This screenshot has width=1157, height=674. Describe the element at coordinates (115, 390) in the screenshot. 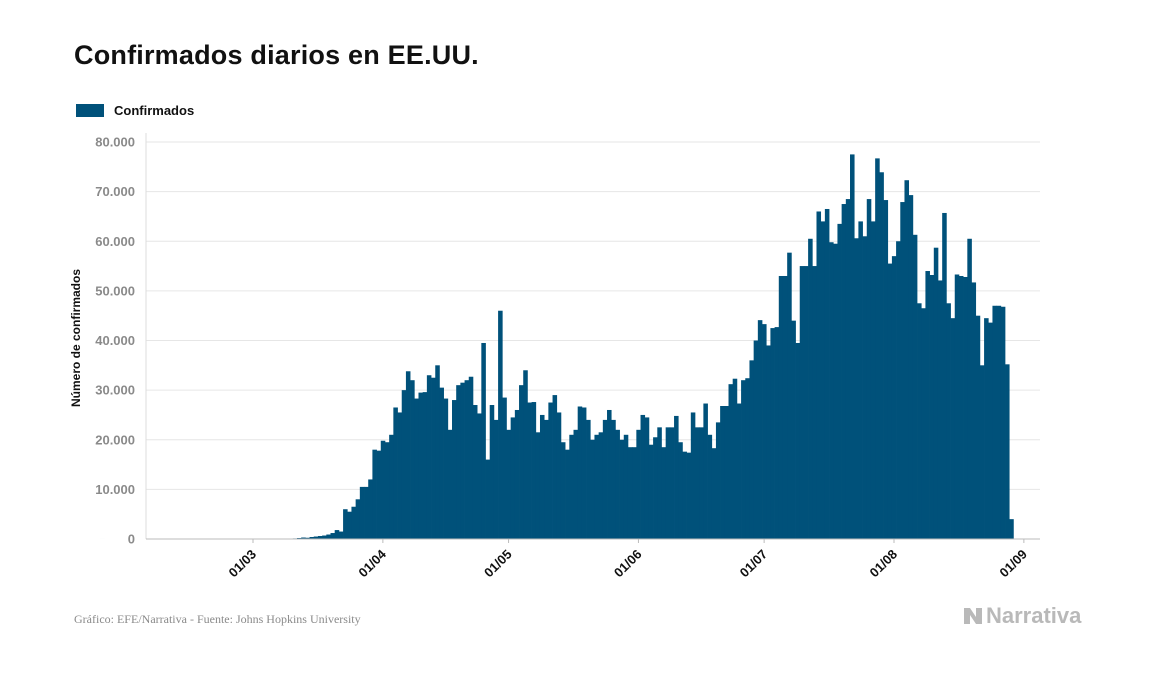

I see `y-tick-label: 30.000` at that location.